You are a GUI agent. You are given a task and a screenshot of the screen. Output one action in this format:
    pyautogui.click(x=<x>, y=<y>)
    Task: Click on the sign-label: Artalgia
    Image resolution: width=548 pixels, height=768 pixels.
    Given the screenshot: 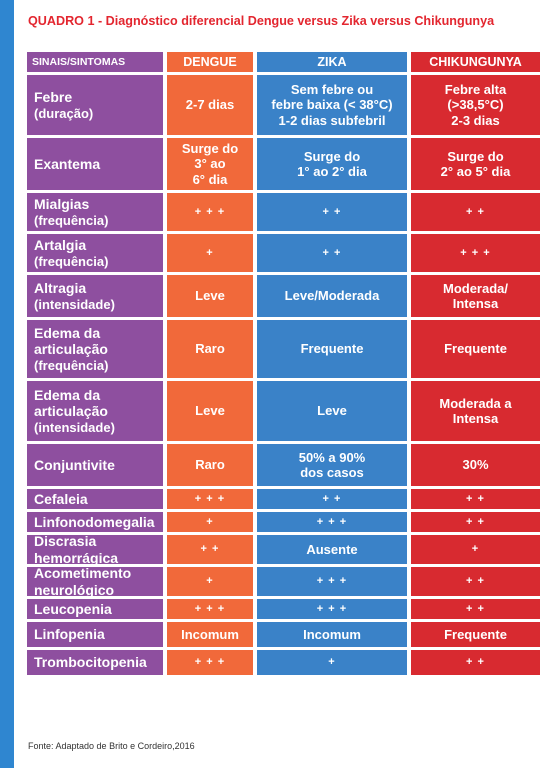 What is the action you would take?
    pyautogui.click(x=60, y=245)
    